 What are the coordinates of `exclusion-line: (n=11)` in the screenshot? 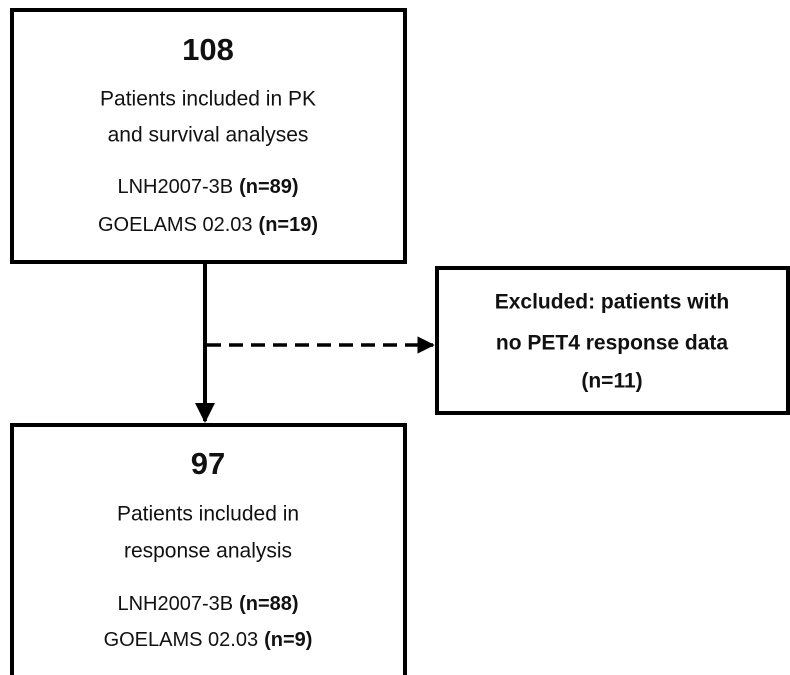 It's located at (611, 381).